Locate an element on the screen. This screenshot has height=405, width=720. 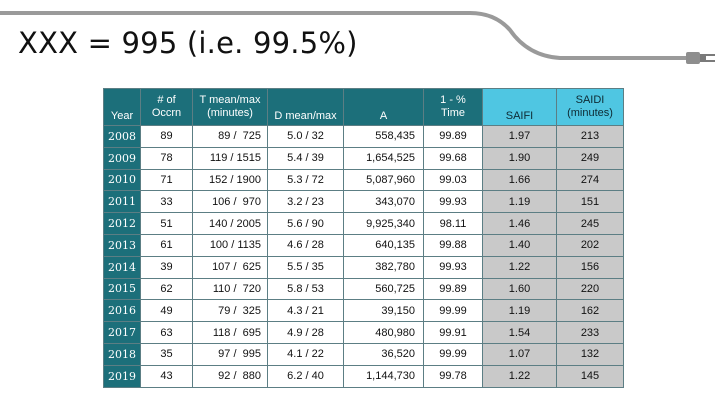
cell-saidi: 245 is located at coordinates (590, 223).